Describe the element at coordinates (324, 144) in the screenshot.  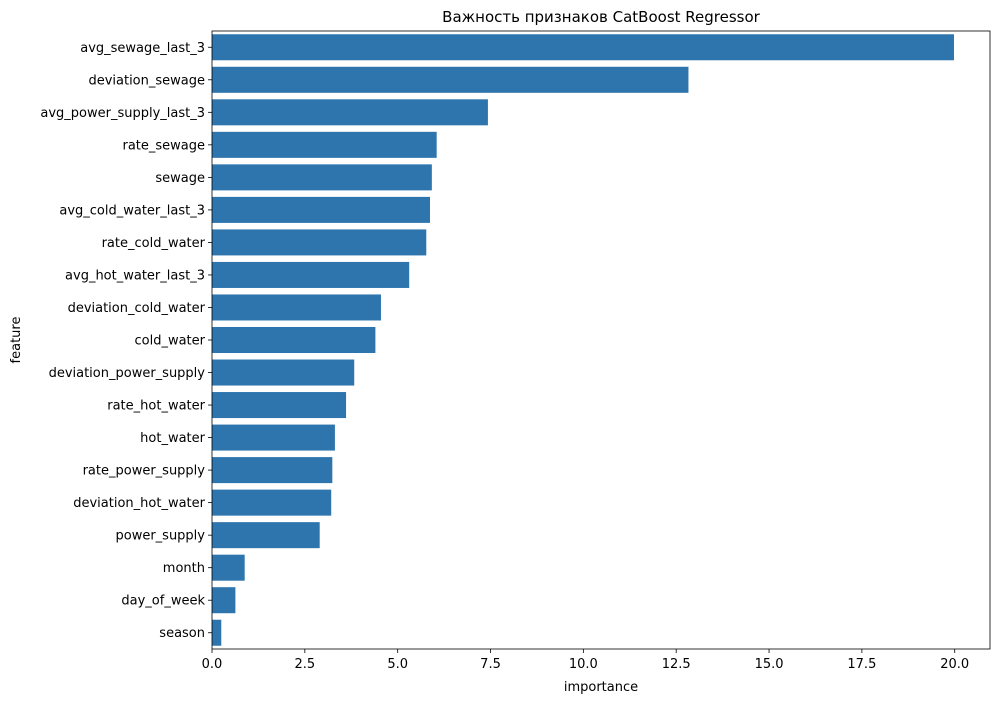
I see `bar-rate_sewage` at that location.